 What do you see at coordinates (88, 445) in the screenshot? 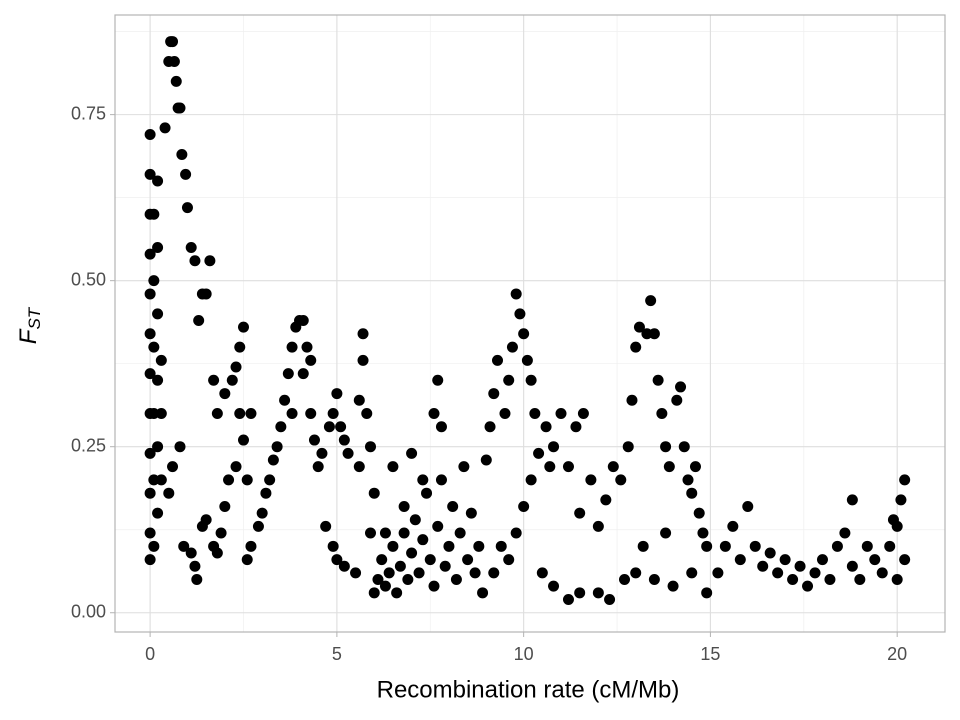
I see `y-tick-label: 0.25` at bounding box center [88, 445].